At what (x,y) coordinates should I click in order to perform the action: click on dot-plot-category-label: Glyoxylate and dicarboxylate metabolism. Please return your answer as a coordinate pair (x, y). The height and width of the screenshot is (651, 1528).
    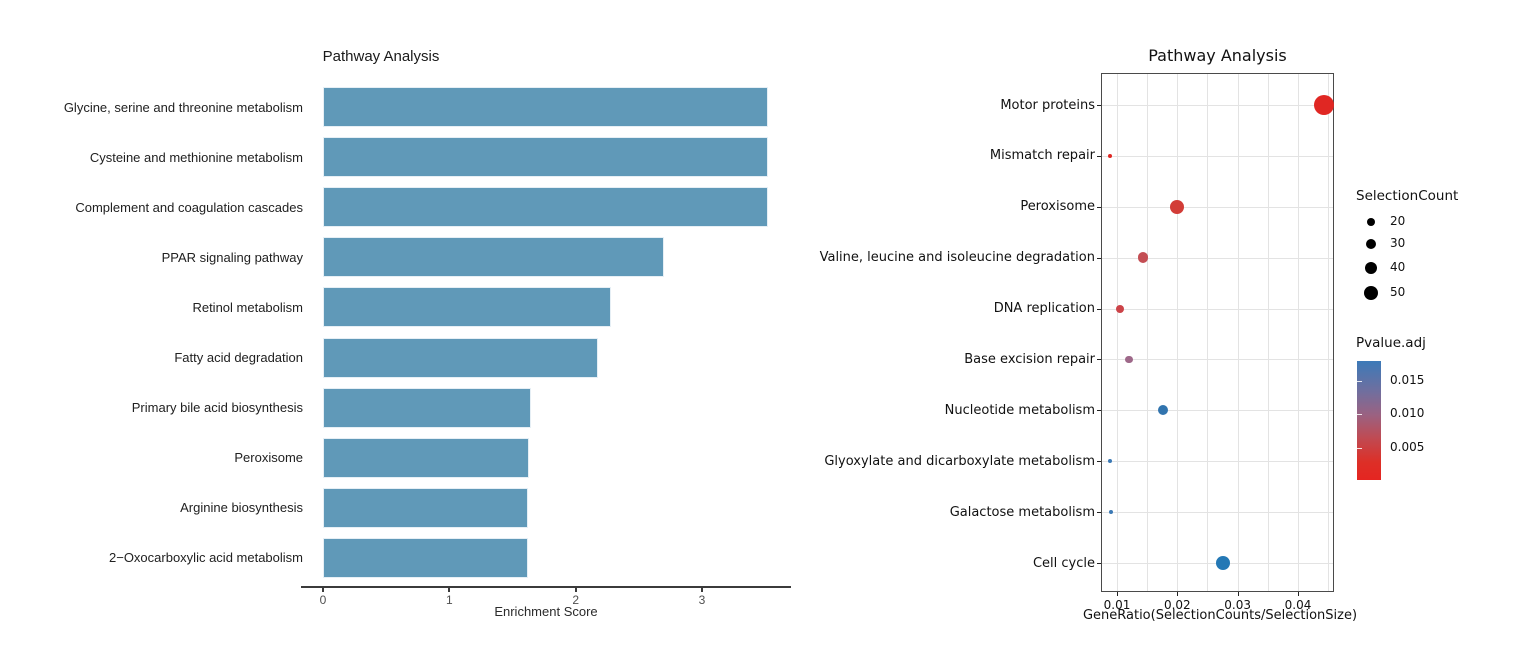
    Looking at the image, I should click on (959, 461).